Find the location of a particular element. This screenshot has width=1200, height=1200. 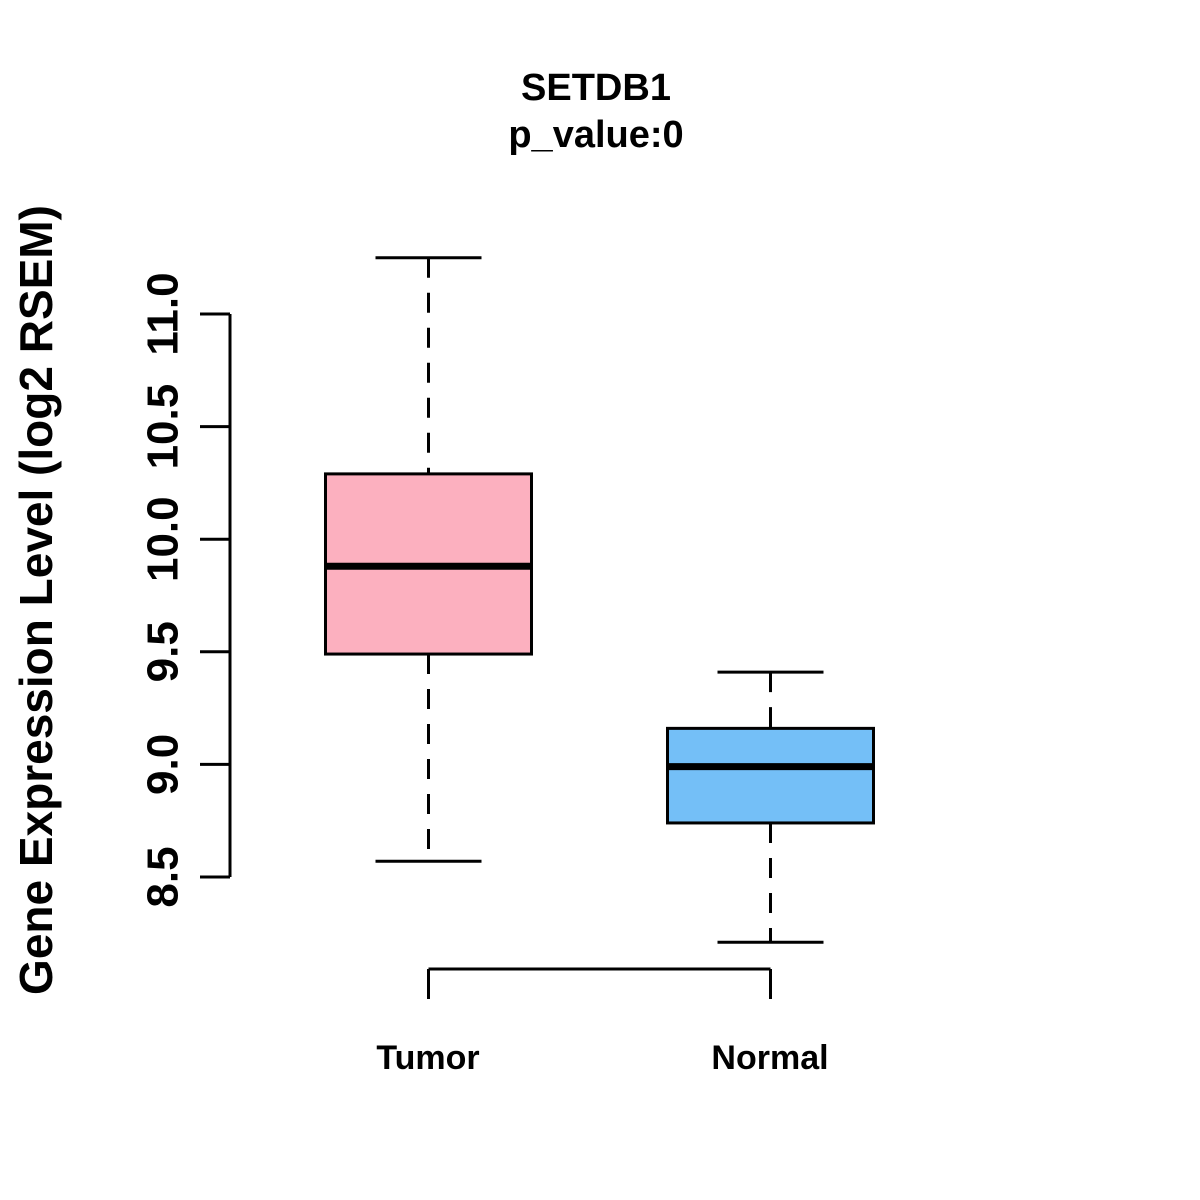

y-tick-label-1: 9.0 is located at coordinates (163, 764).